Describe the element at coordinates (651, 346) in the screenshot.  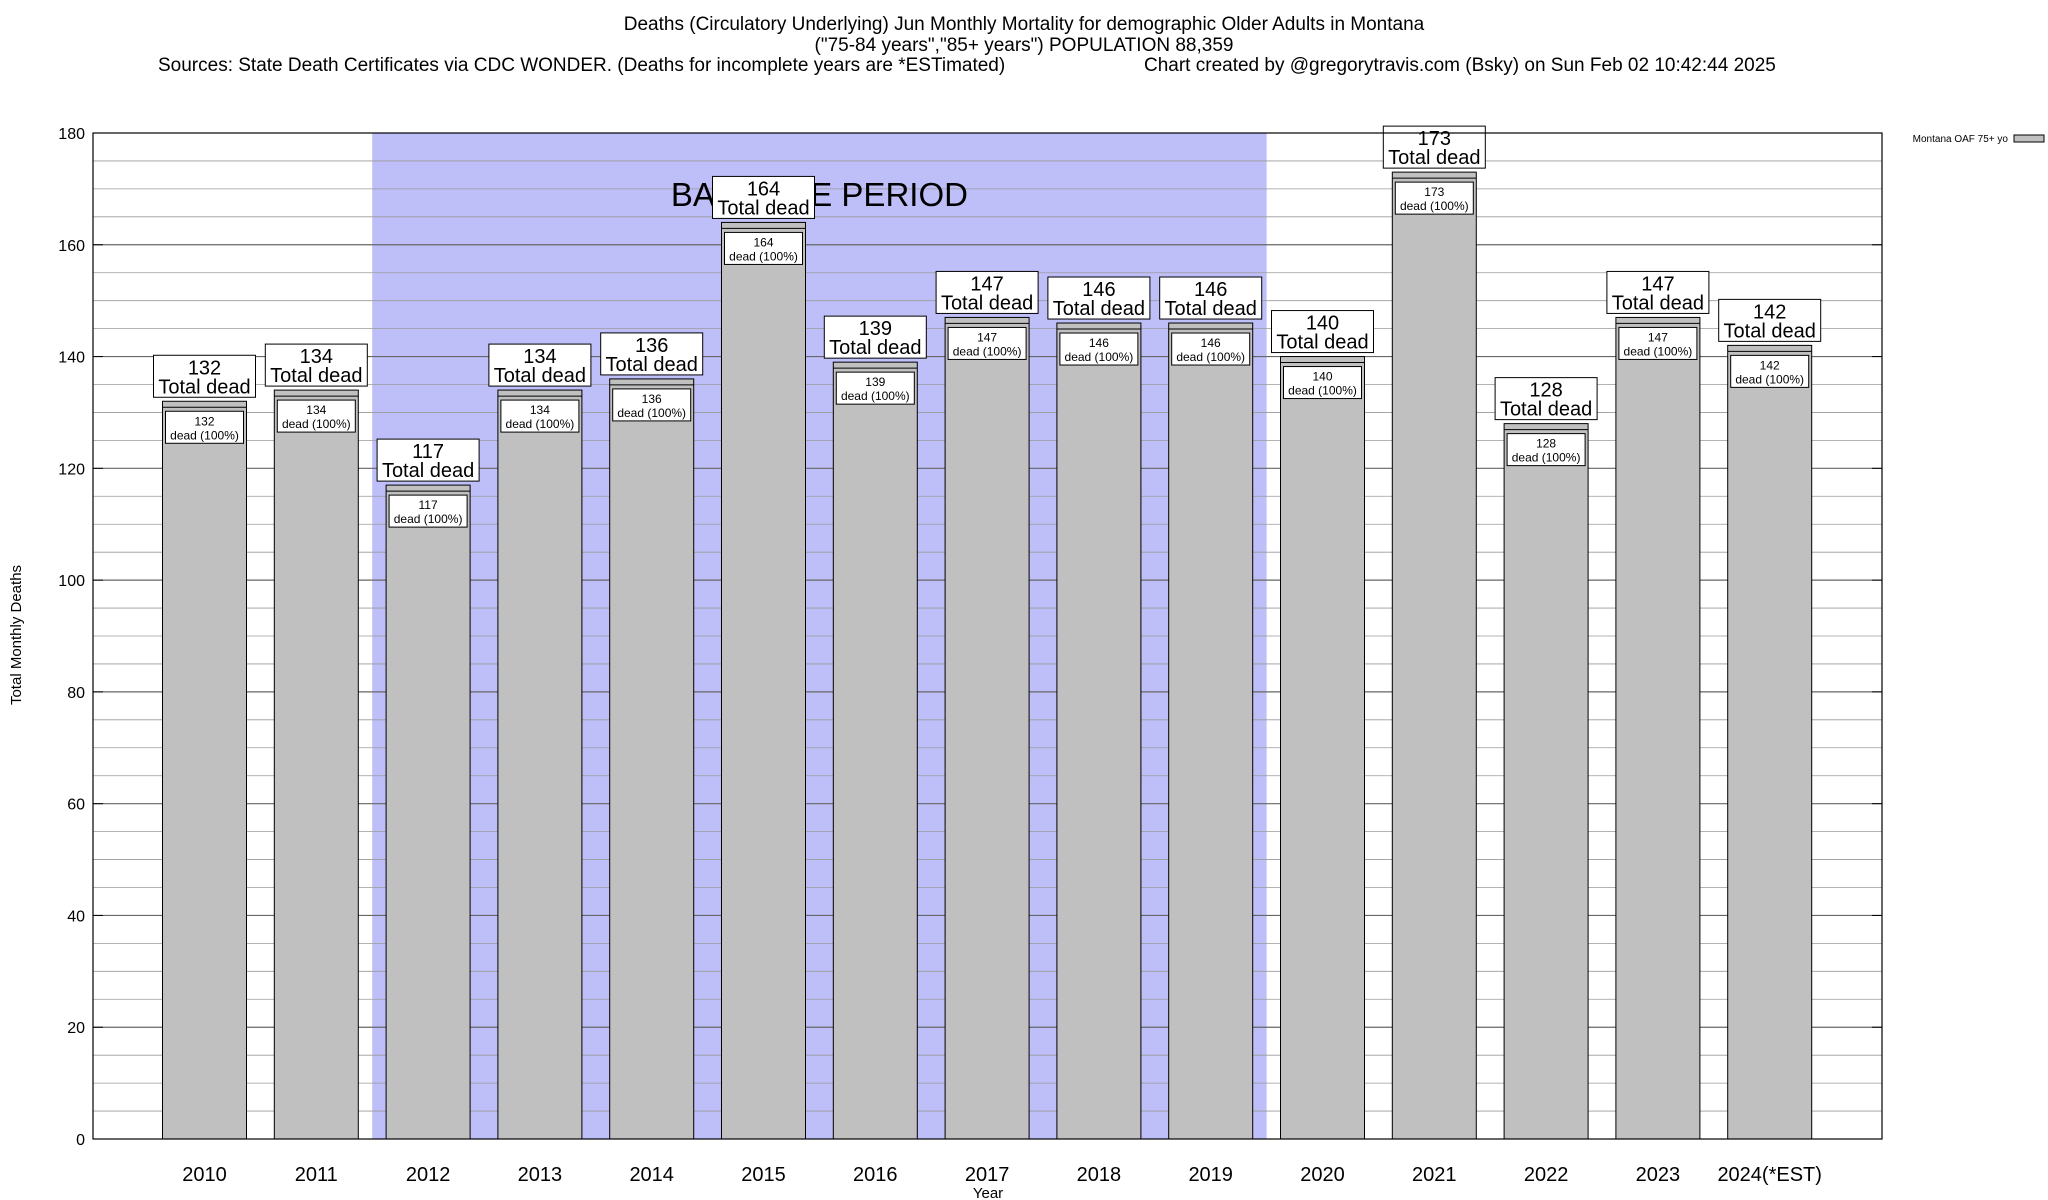
I see `top-label-value: 136` at that location.